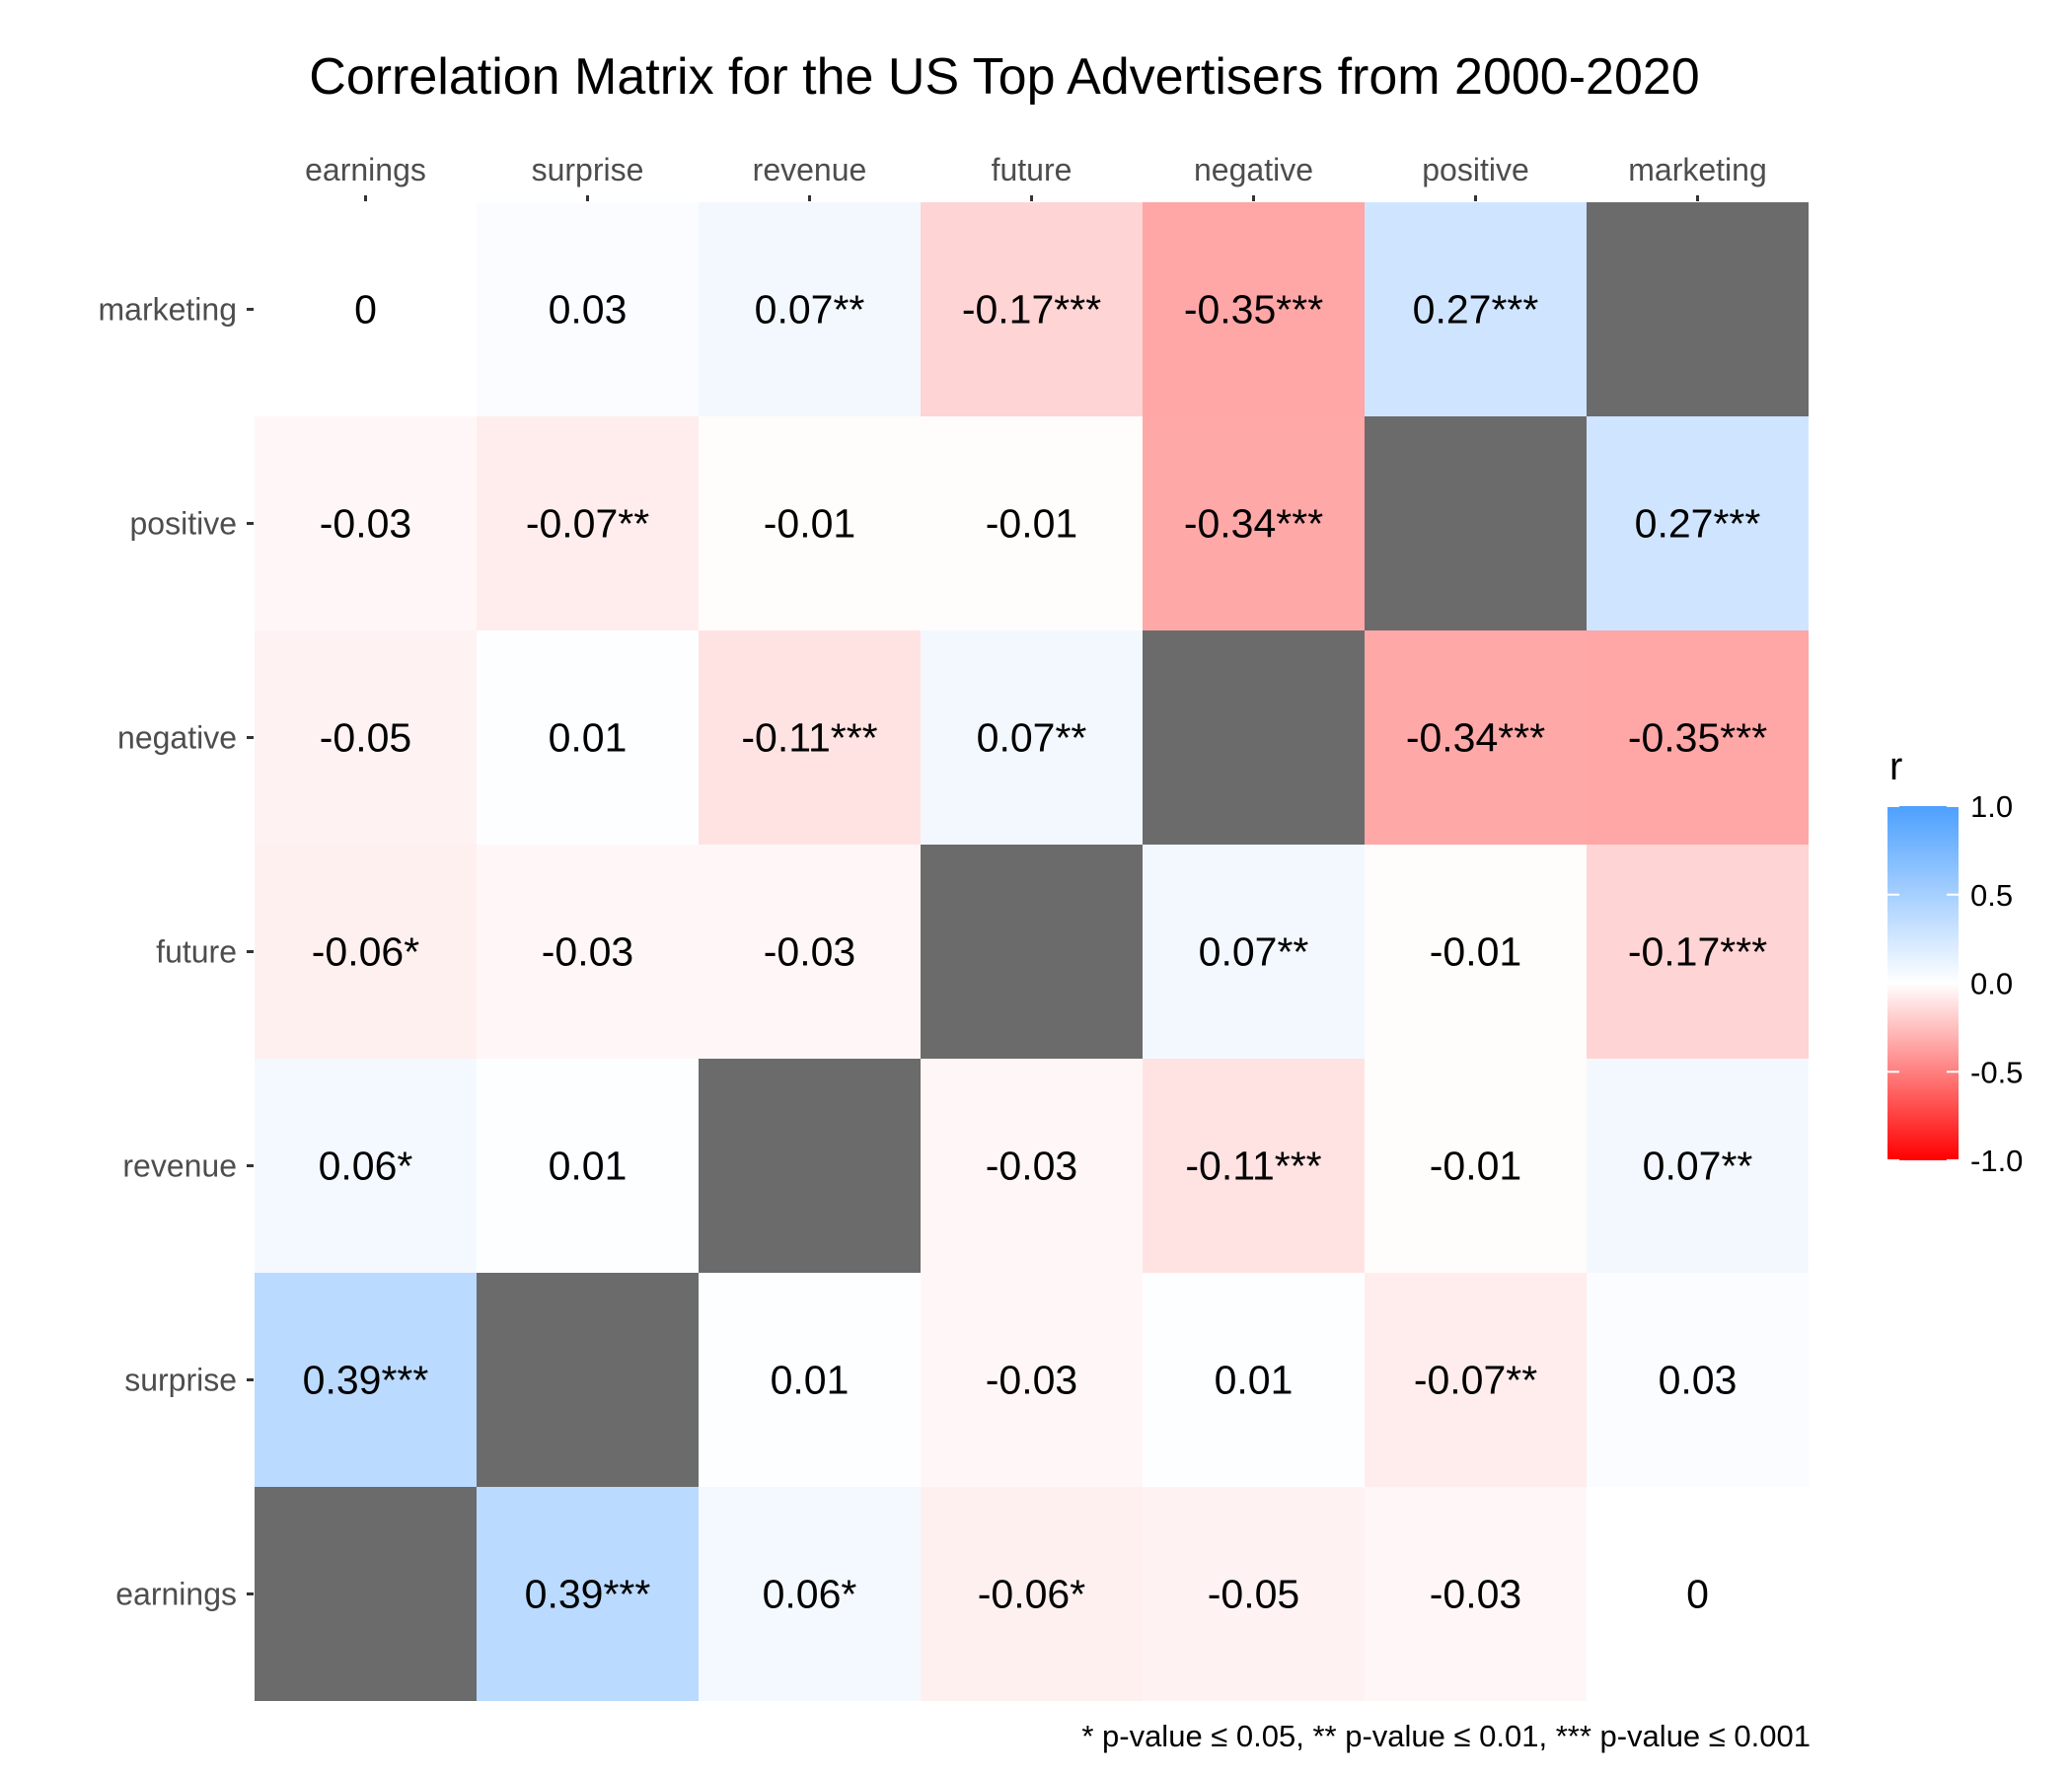 Image resolution: width=2072 pixels, height=1776 pixels. I want to click on heatmap-cell-revenue-revenue, so click(810, 1166).